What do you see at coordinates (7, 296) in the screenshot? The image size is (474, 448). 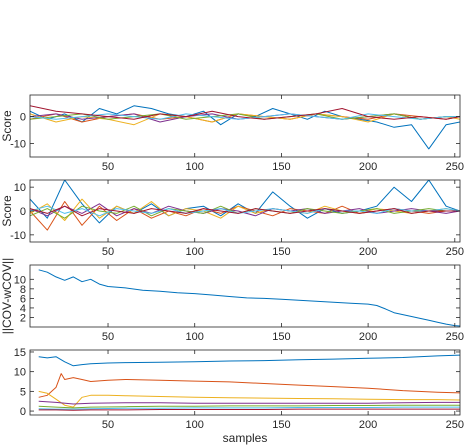 I see `y-axis-label: ||COV-wCOV||` at bounding box center [7, 296].